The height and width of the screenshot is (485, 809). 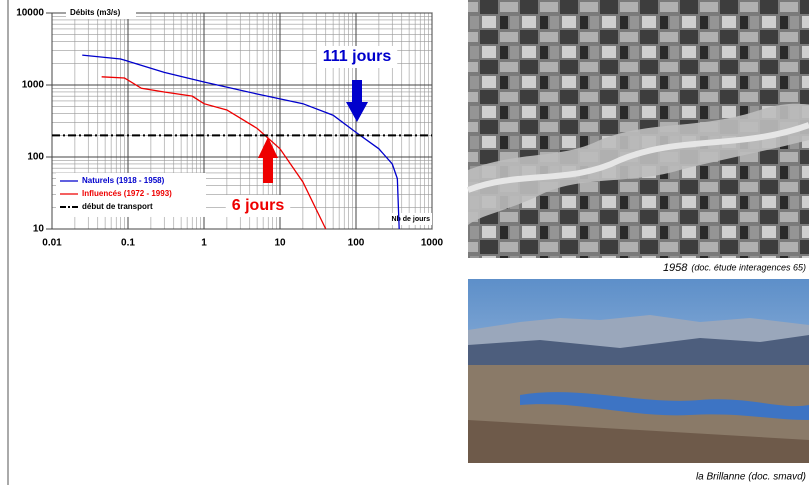 What do you see at coordinates (52, 243) in the screenshot?
I see `x-tick-label: 0.01` at bounding box center [52, 243].